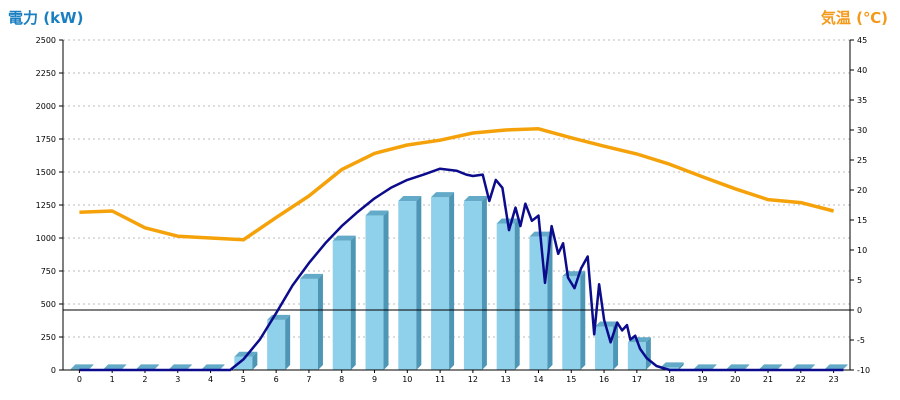  Describe the element at coordinates (861, 340) in the screenshot. I see `right-tick-label: -5` at that location.